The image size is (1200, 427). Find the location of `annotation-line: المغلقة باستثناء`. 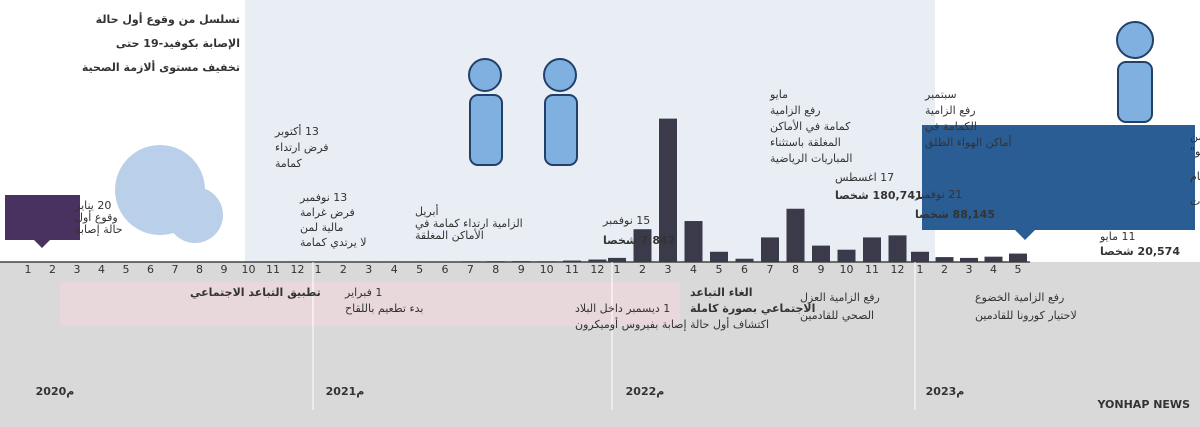

annotation-line: المغلقة باستثناء is located at coordinates (805, 142).